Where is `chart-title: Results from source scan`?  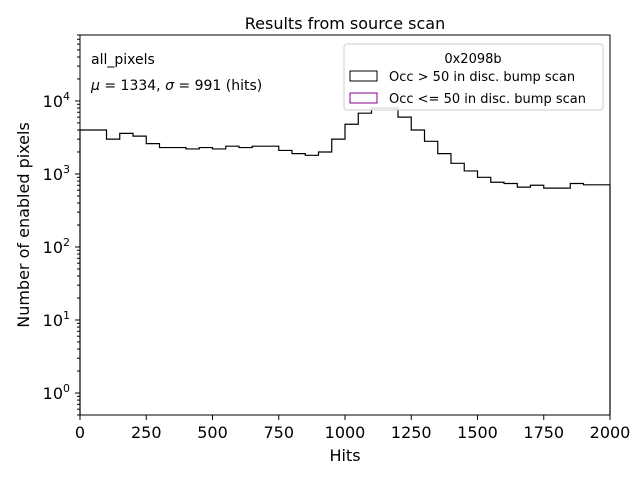
chart-title: Results from source scan is located at coordinates (345, 23).